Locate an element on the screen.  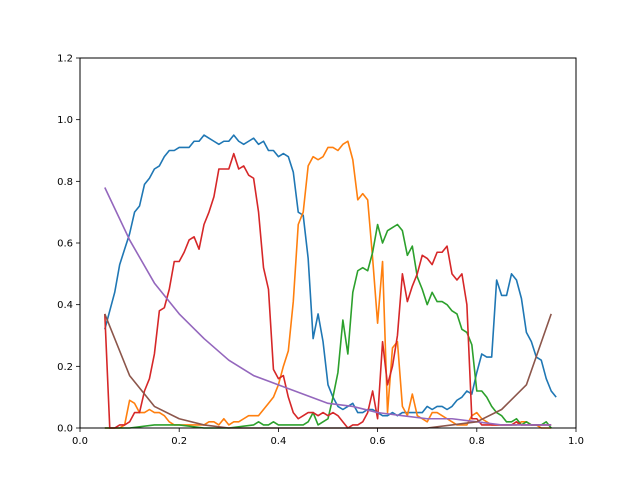
x-tick-label: 0.0 is located at coordinates (80, 441).